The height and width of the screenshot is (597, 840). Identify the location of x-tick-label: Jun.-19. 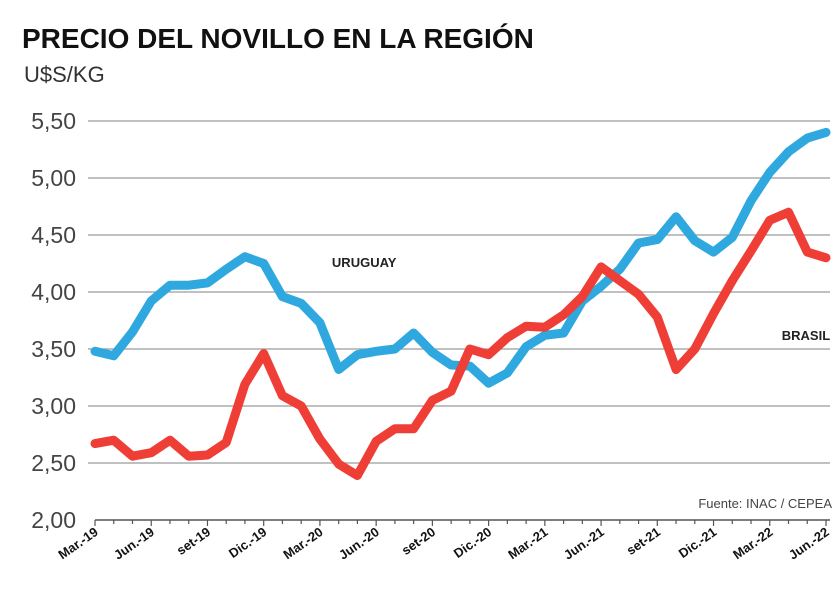
(134, 543).